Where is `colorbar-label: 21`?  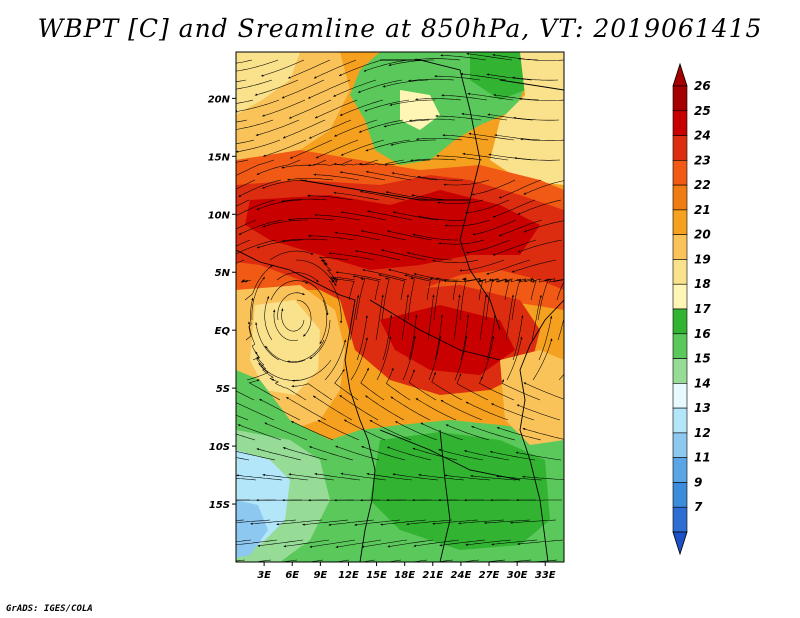 colorbar-label: 21 is located at coordinates (702, 210).